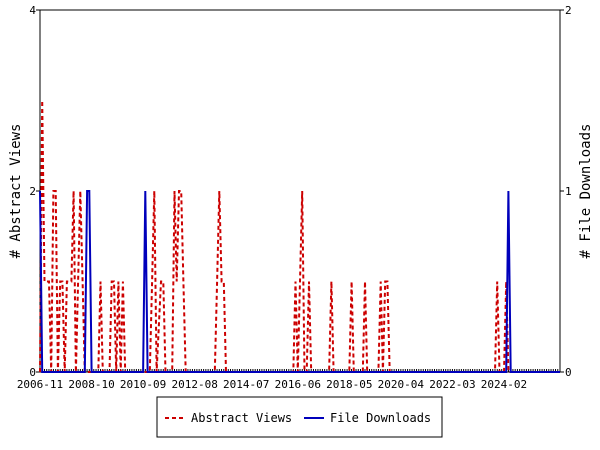  Describe the element at coordinates (452, 384) in the screenshot. I see `x-tick-label: 2022-03` at that location.